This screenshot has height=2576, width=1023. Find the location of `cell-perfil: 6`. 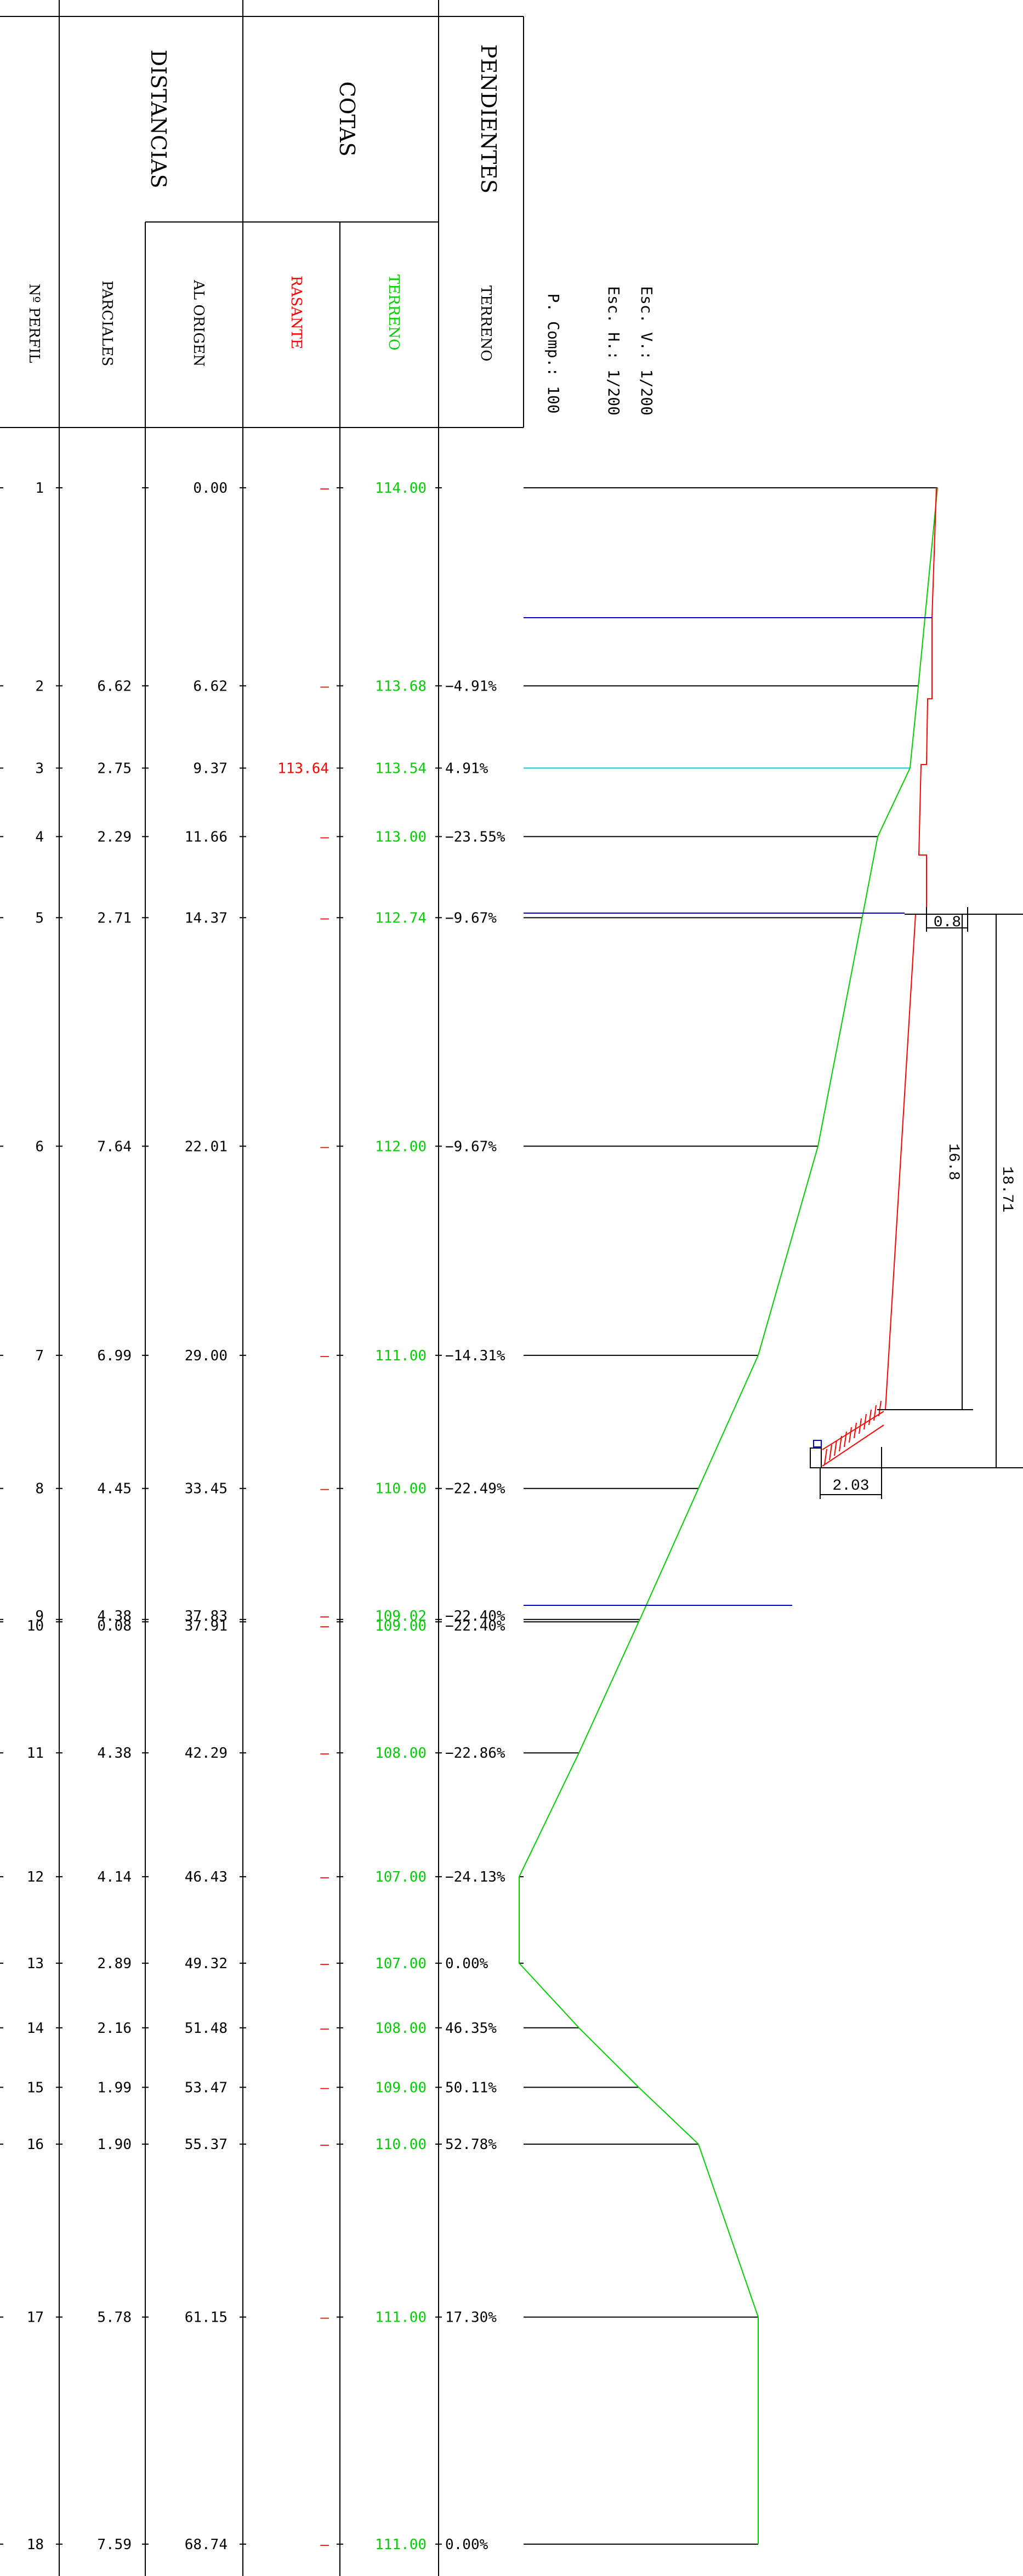

cell-perfil: 6 is located at coordinates (39, 1146).